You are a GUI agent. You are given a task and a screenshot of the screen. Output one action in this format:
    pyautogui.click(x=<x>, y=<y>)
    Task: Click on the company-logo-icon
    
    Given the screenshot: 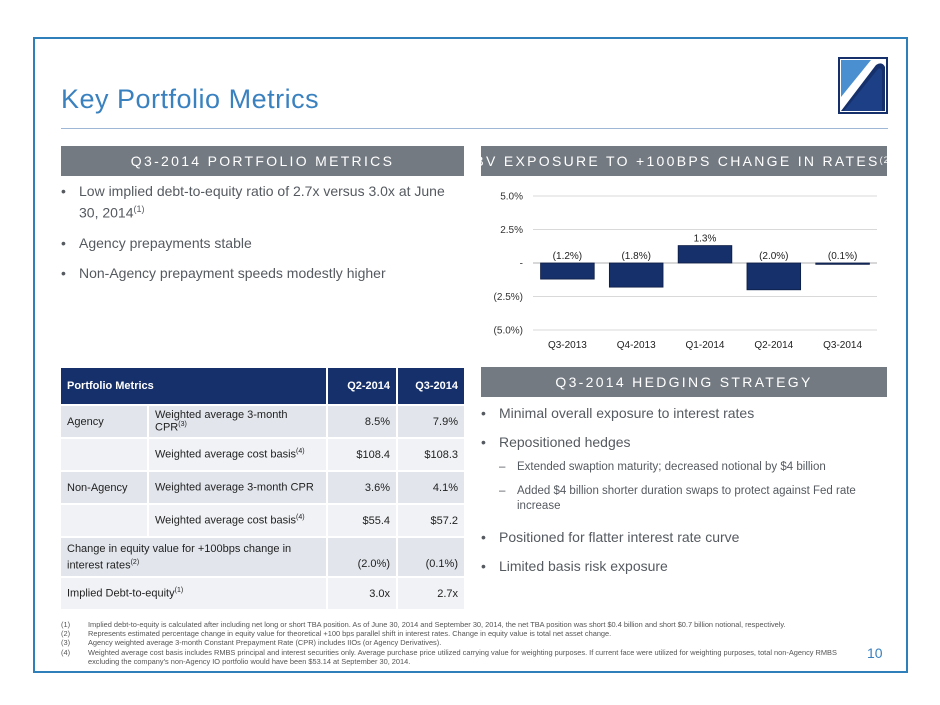 What is the action you would take?
    pyautogui.click(x=863, y=85)
    